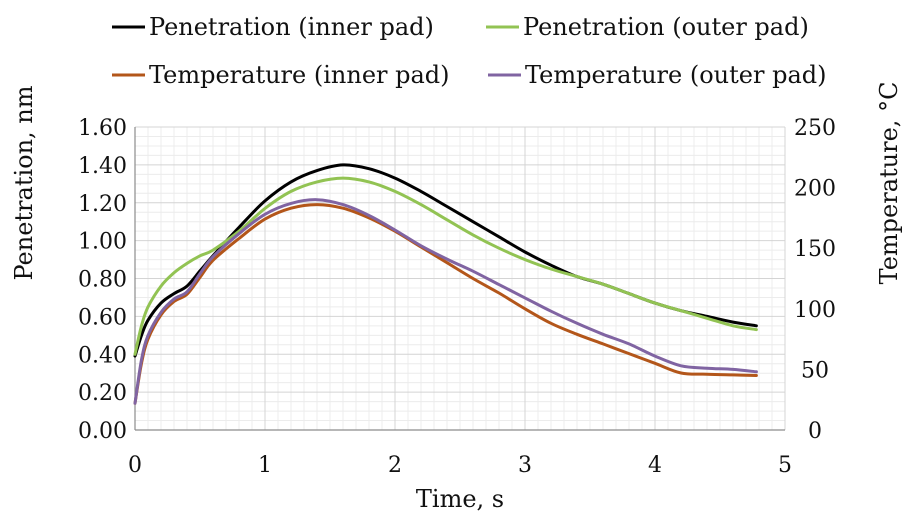  I want to click on x-axis-title: Time, s, so click(460, 499).